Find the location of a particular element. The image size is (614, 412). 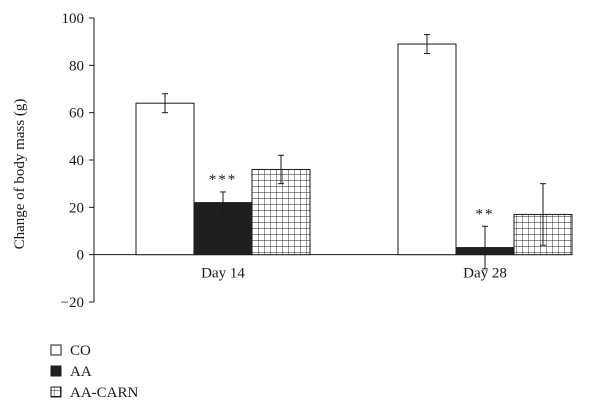

y-tick-label: 40 is located at coordinates (76, 161).